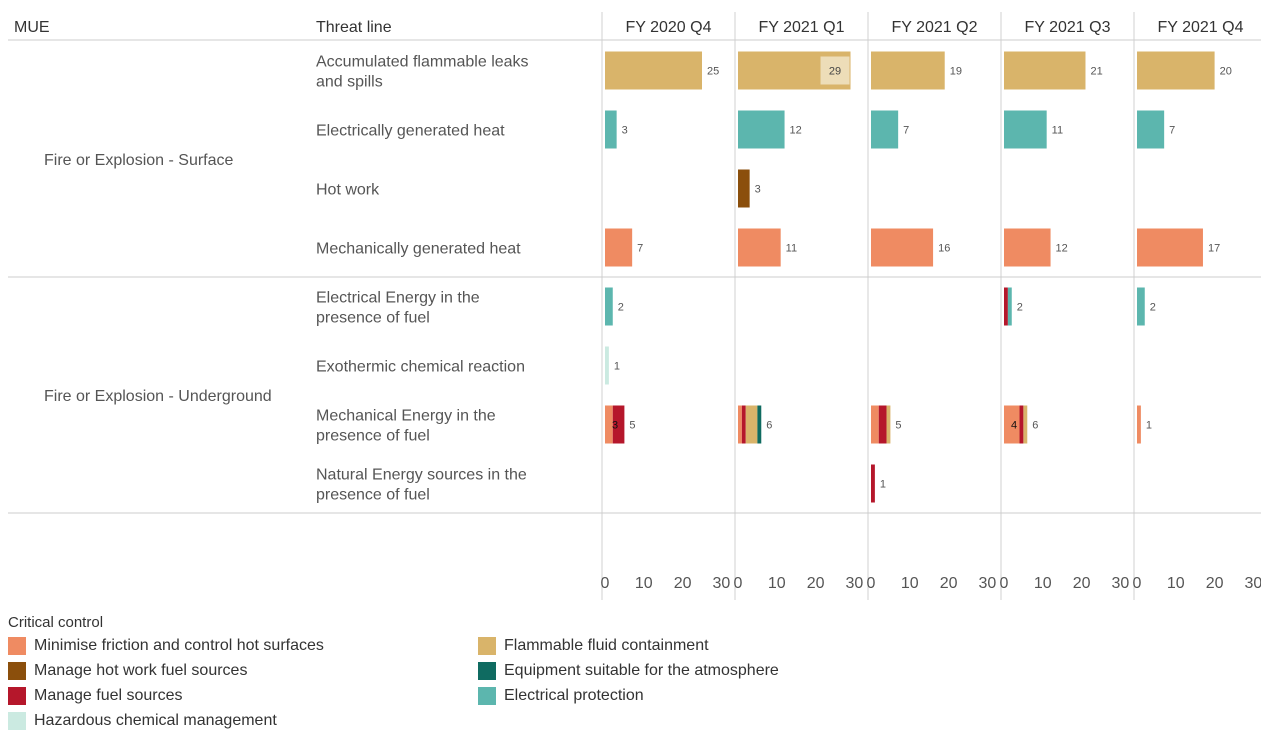  Describe the element at coordinates (56, 622) in the screenshot. I see `legend-title: Critical control` at that location.